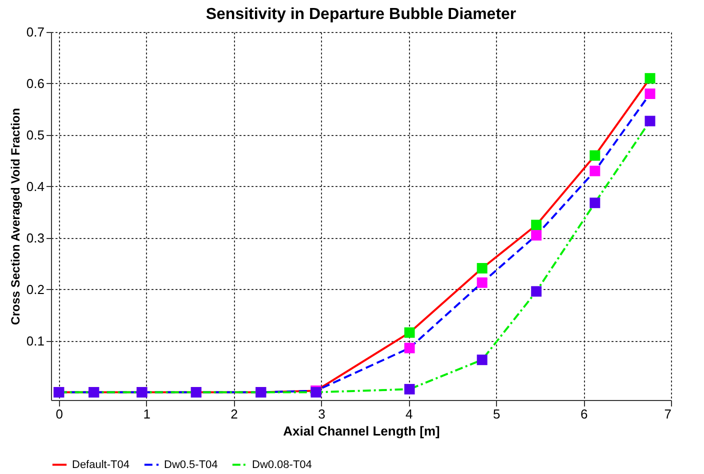 Image resolution: width=704 pixels, height=474 pixels. Describe the element at coordinates (146, 414) in the screenshot. I see `x-tick-label: 1` at that location.